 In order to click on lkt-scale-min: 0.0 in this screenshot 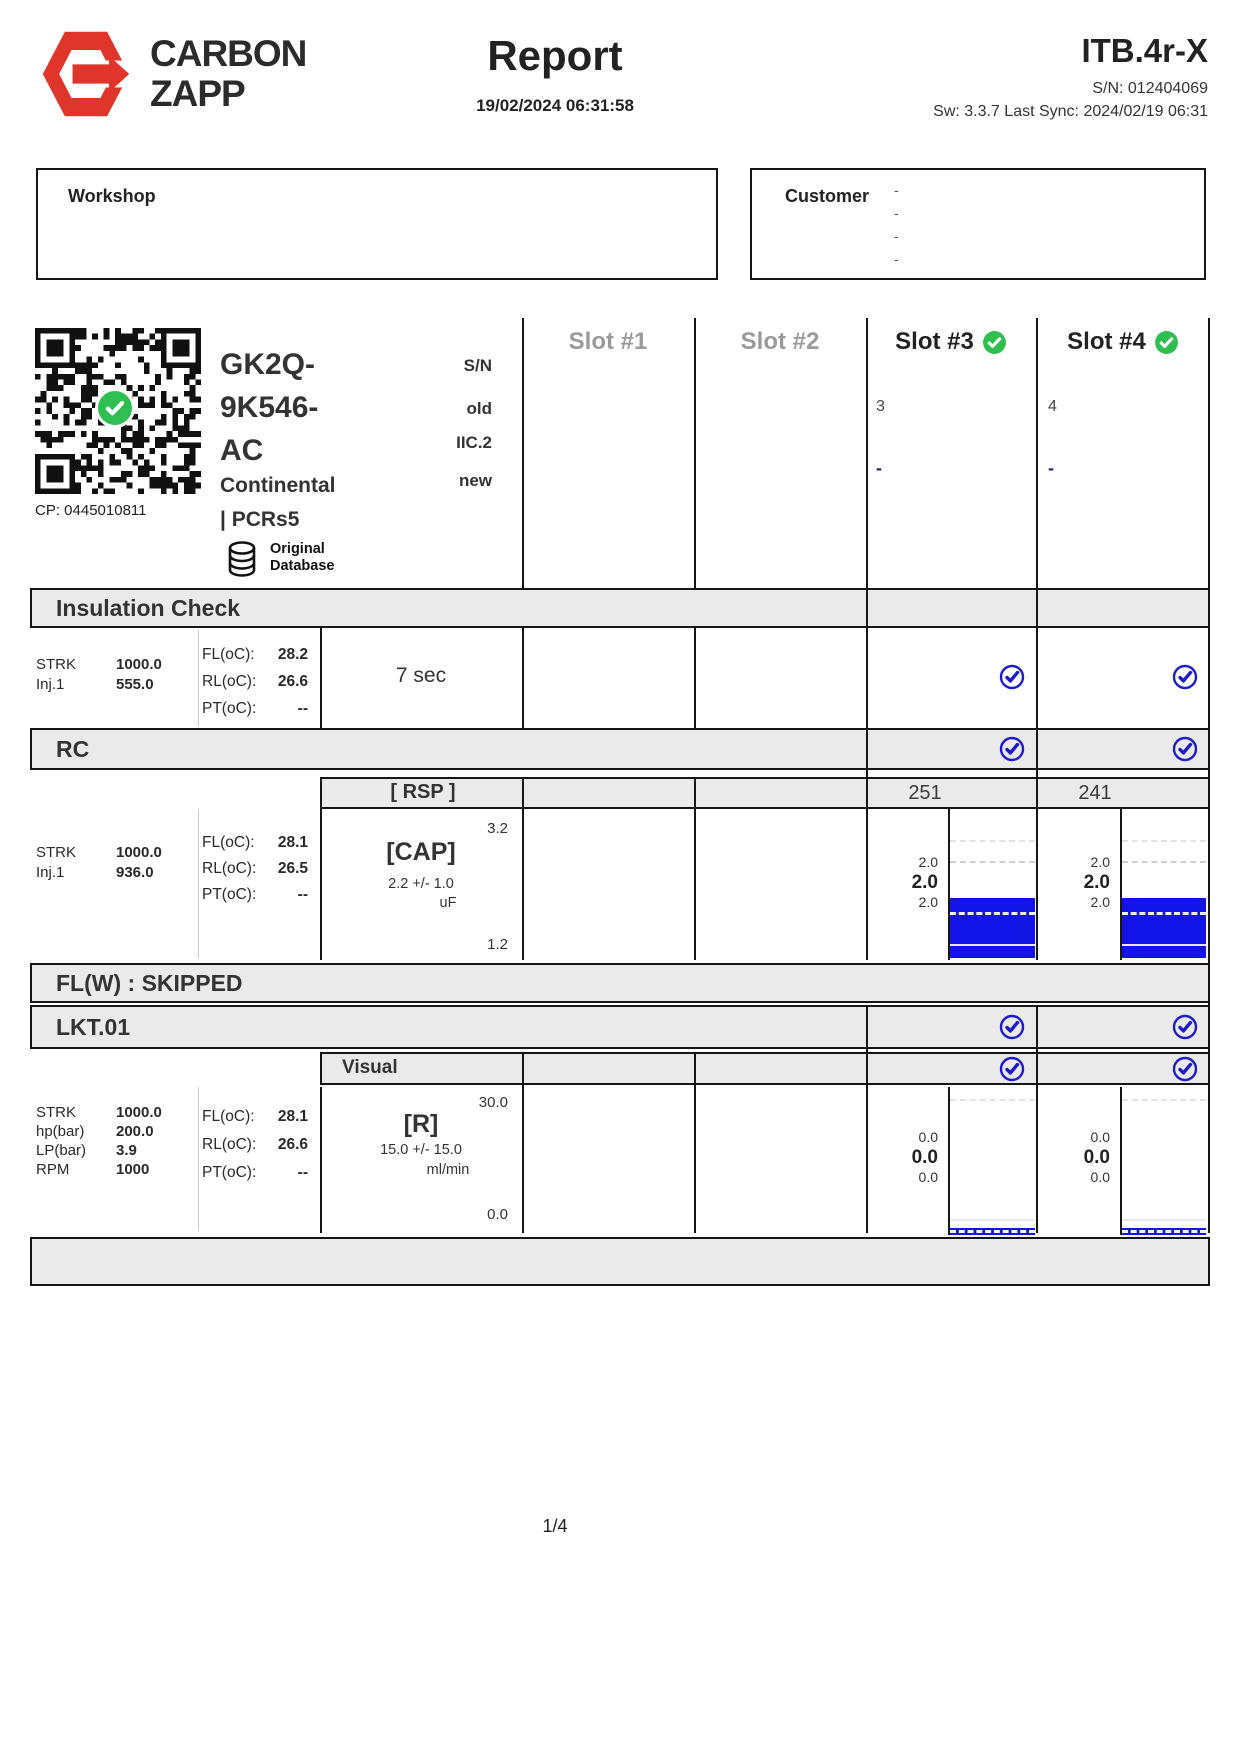, I will do `click(497, 1214)`.